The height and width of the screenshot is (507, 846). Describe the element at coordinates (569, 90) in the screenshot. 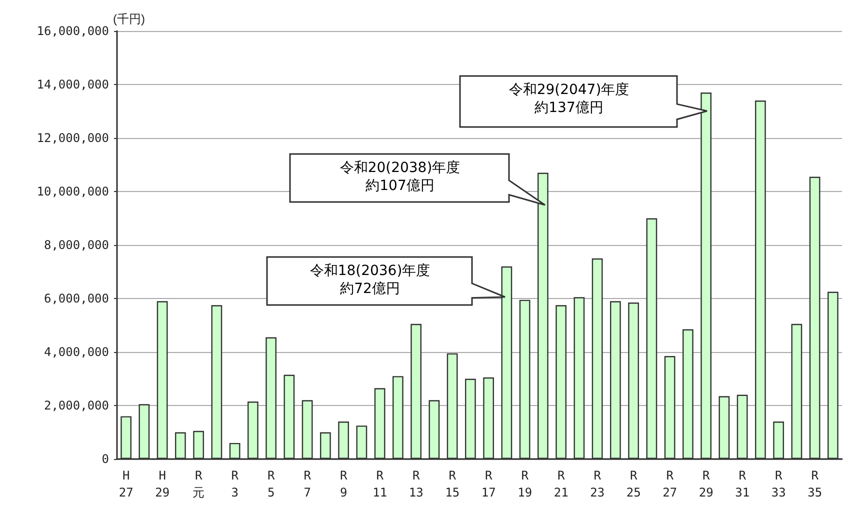

I see `annotation: 令和29(2047)年度` at that location.